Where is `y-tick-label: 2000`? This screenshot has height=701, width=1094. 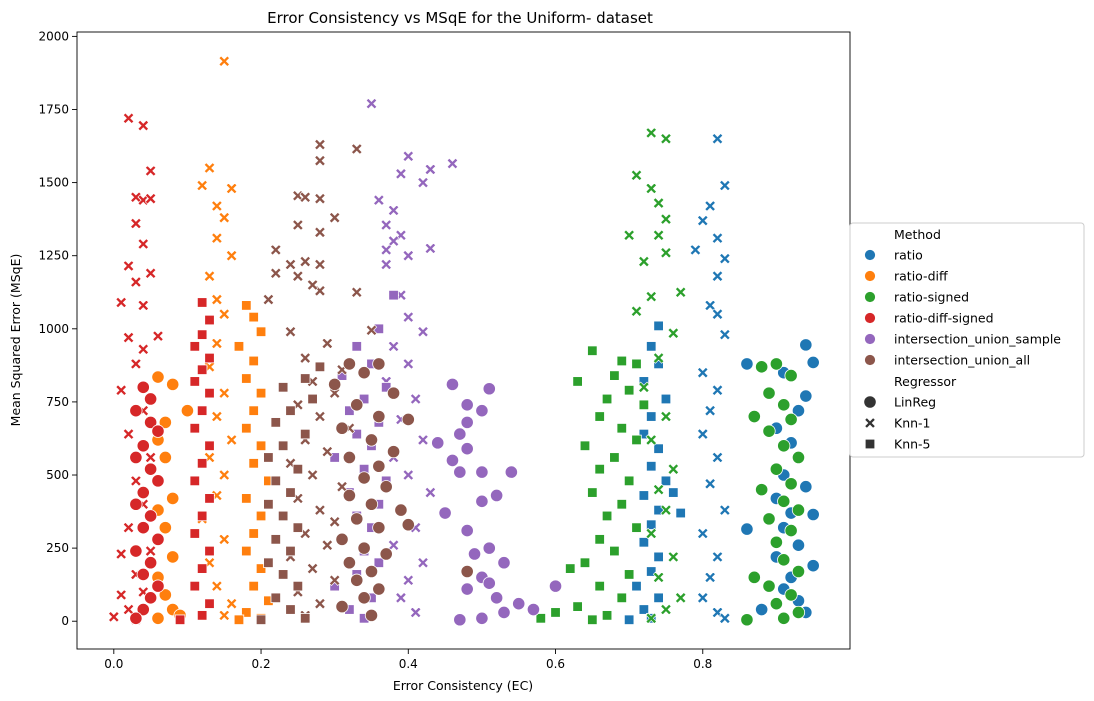
y-tick-label: 2000 is located at coordinates (53, 36).